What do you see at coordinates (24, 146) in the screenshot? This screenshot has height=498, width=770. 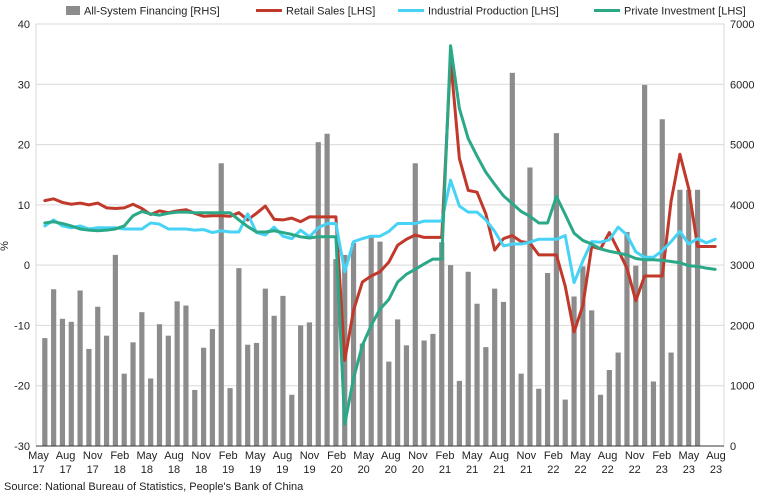 I see `left-tick-label: 20` at bounding box center [24, 146].